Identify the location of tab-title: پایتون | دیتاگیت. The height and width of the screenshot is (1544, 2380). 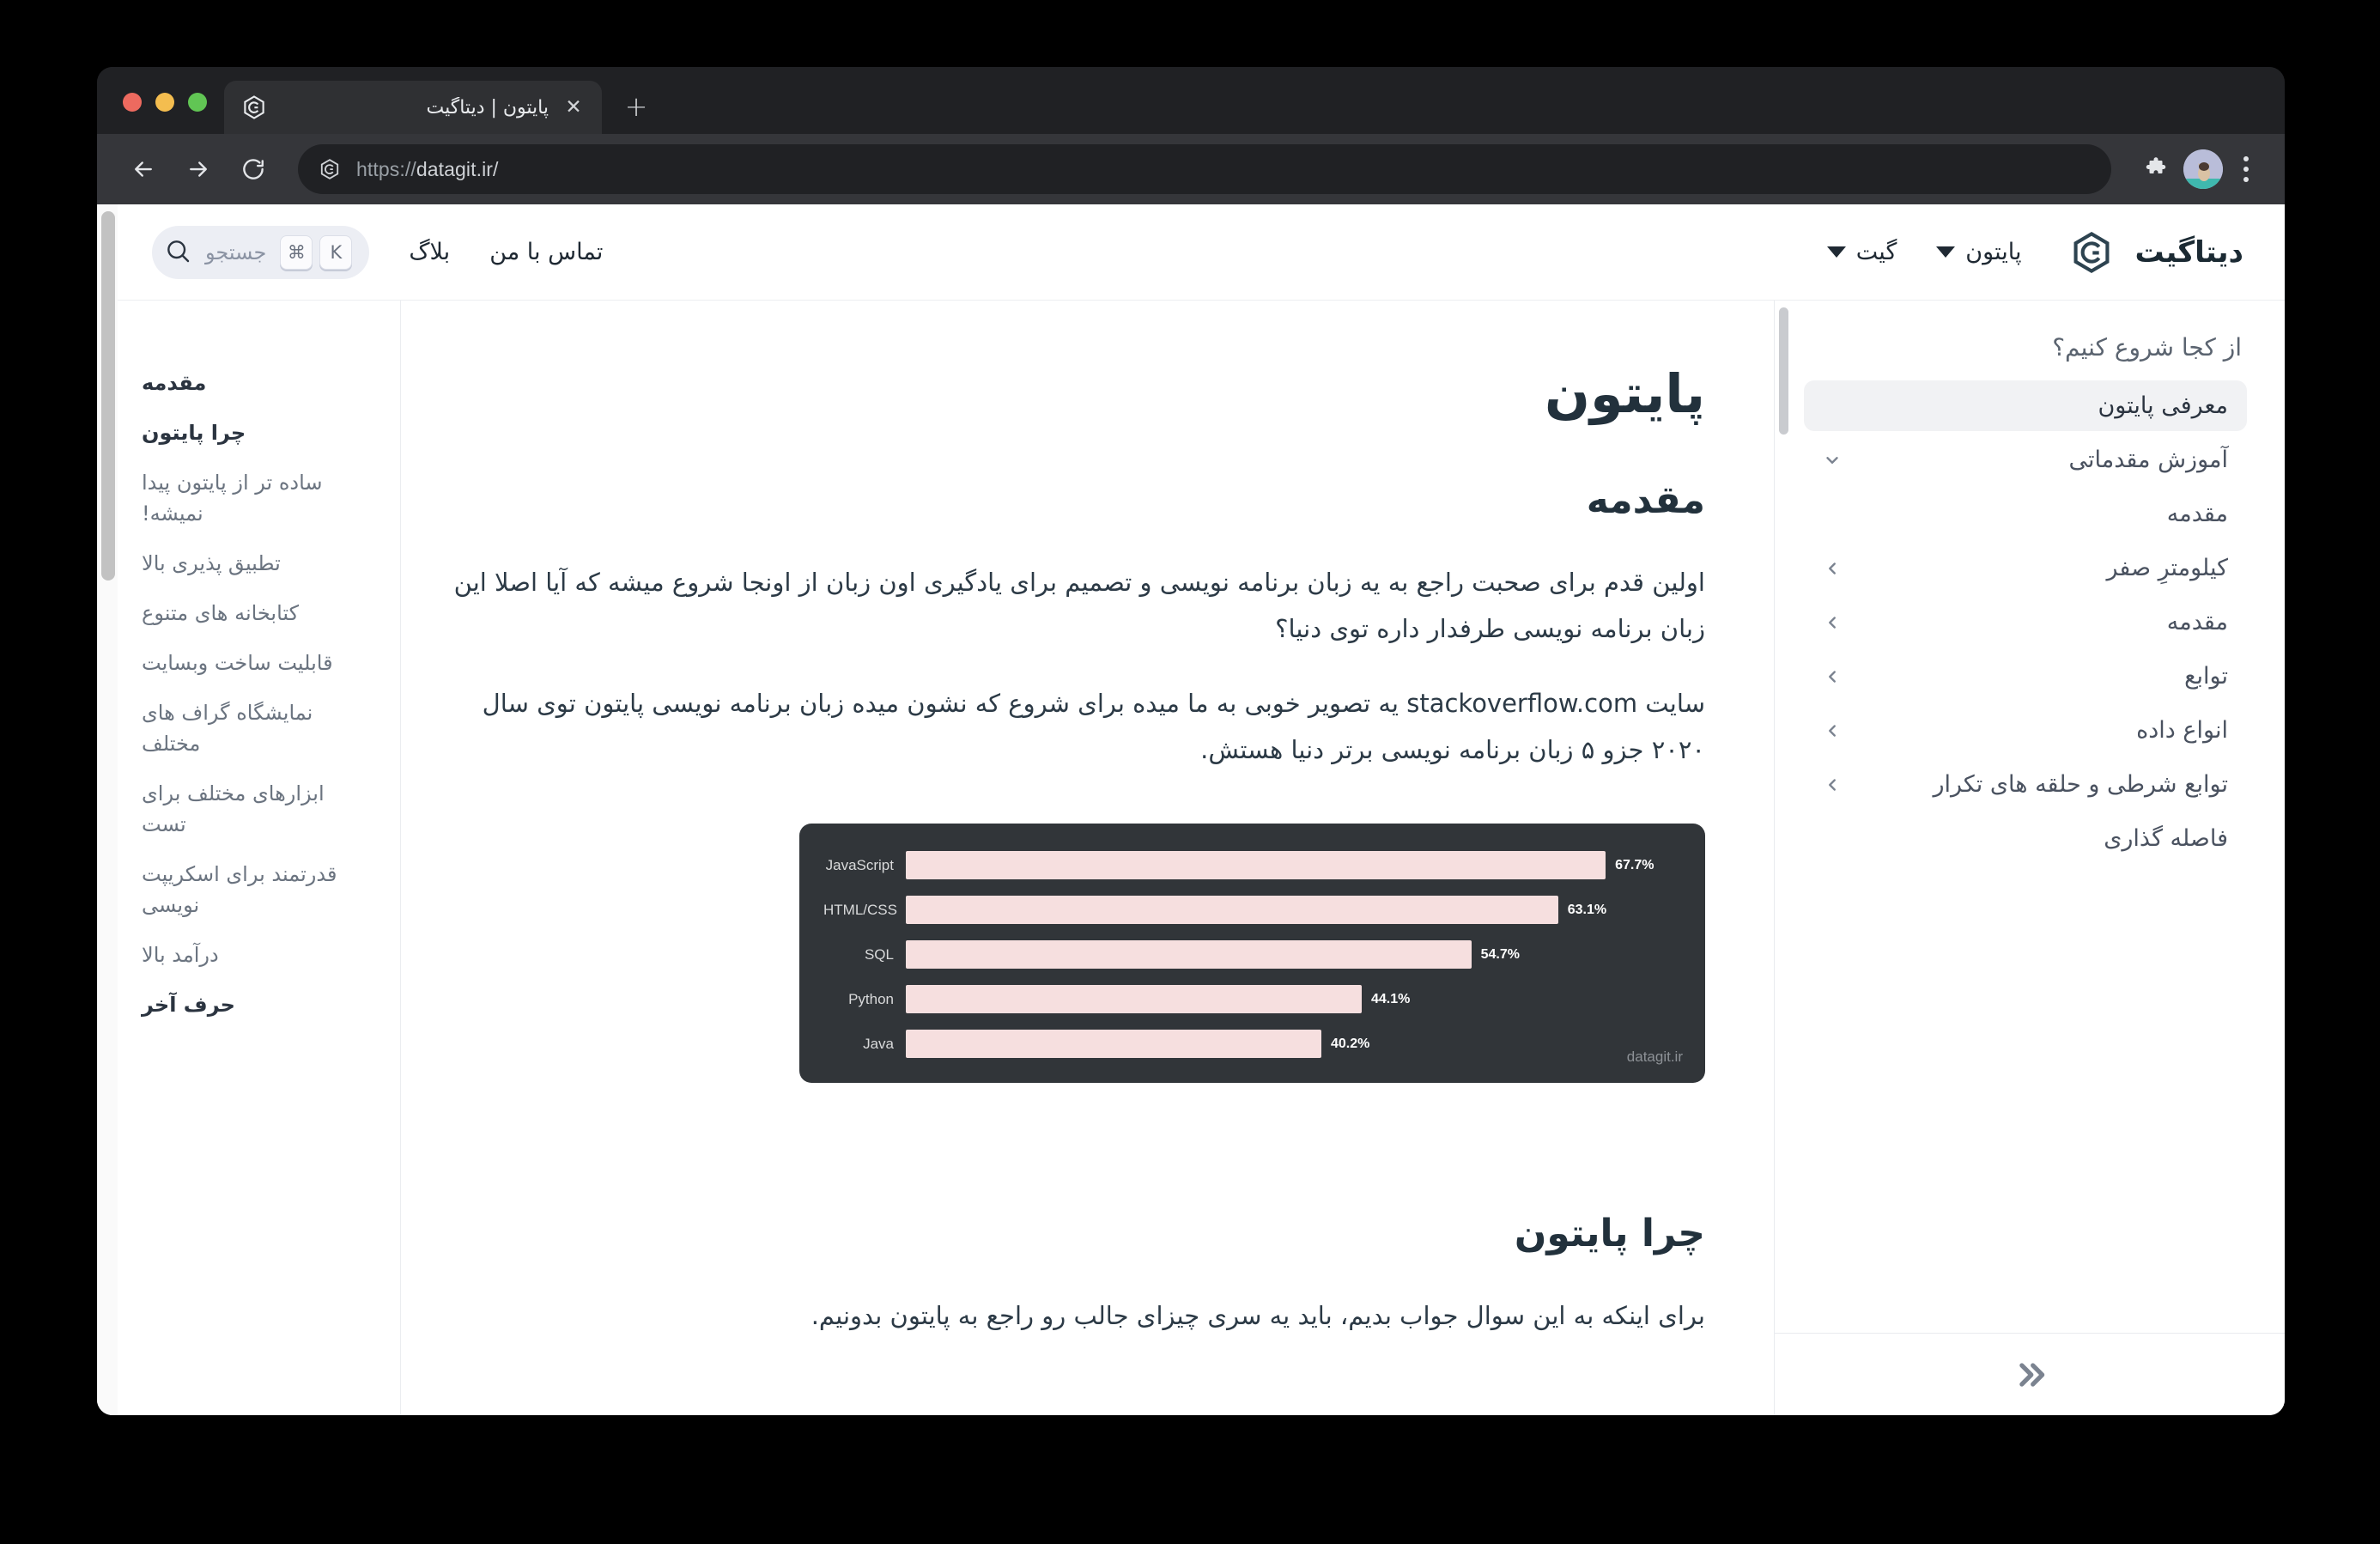
(488, 107).